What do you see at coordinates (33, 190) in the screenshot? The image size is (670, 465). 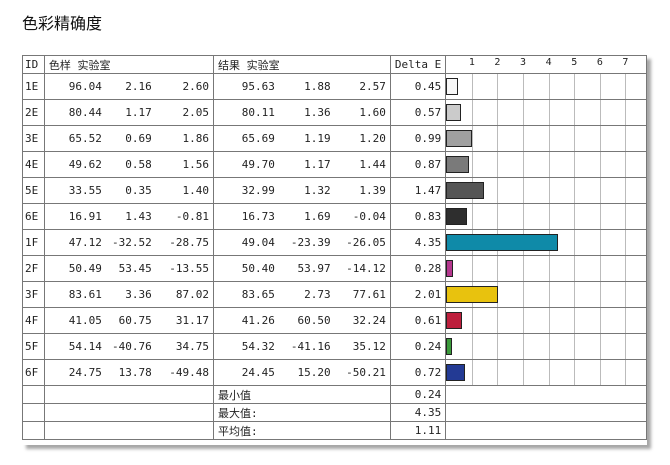 I see `row-id: 5E` at bounding box center [33, 190].